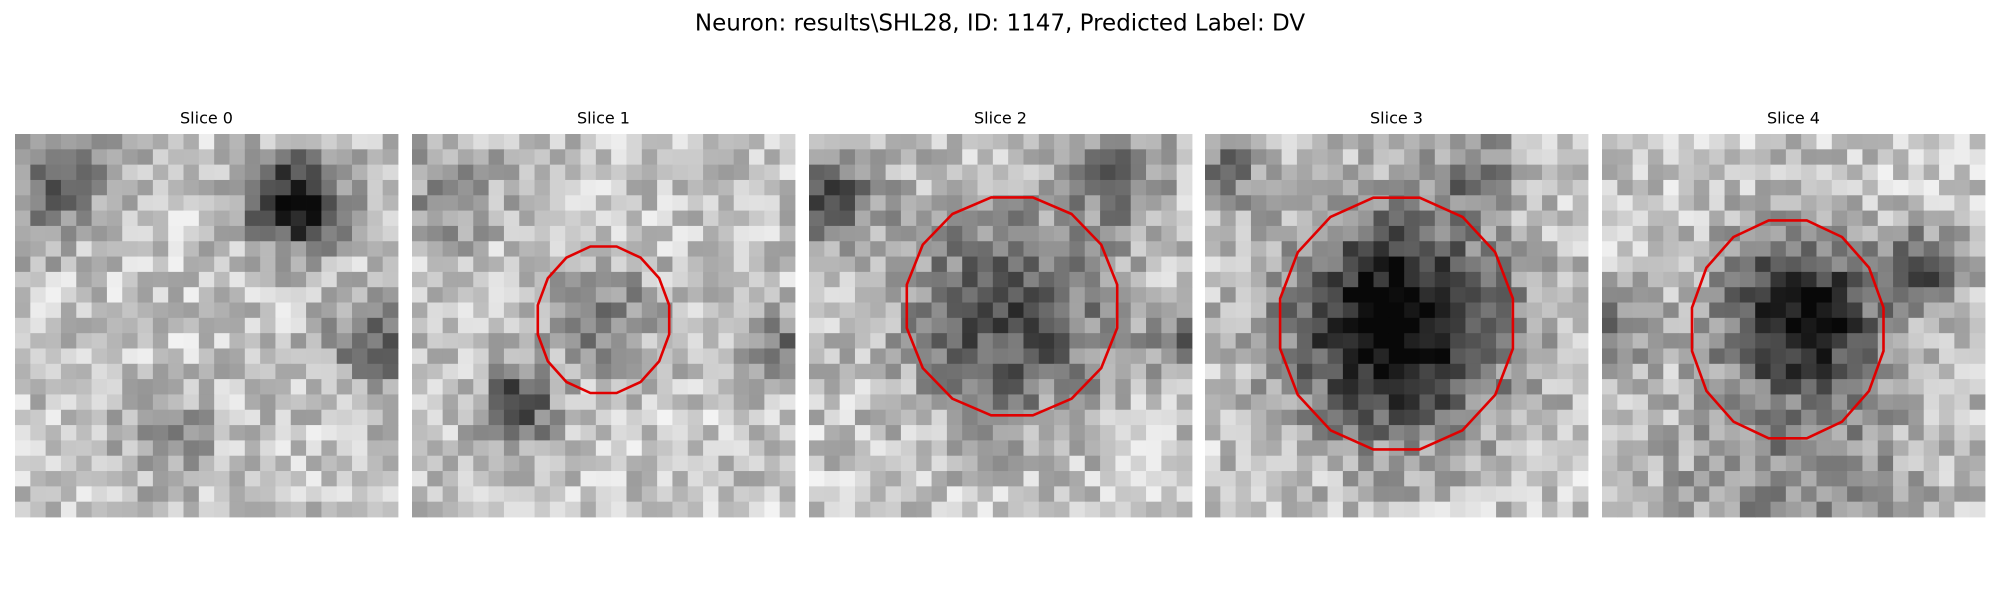 This screenshot has width=2000, height=600. Describe the element at coordinates (1012, 306) in the screenshot. I see `roi-contour` at that location.